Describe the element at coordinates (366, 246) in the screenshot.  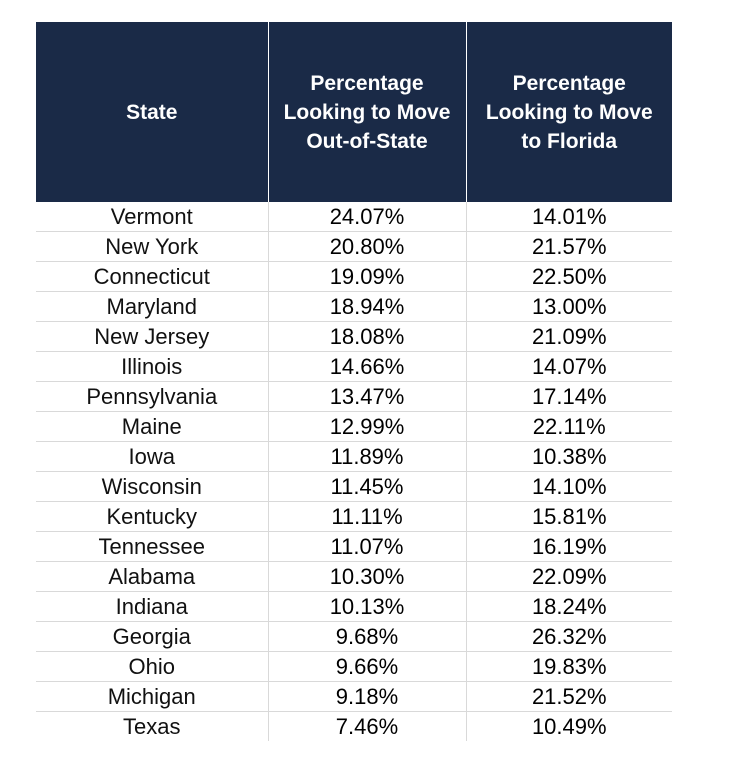
I see `pct-out-of-state-cell: 20.80%` at that location.